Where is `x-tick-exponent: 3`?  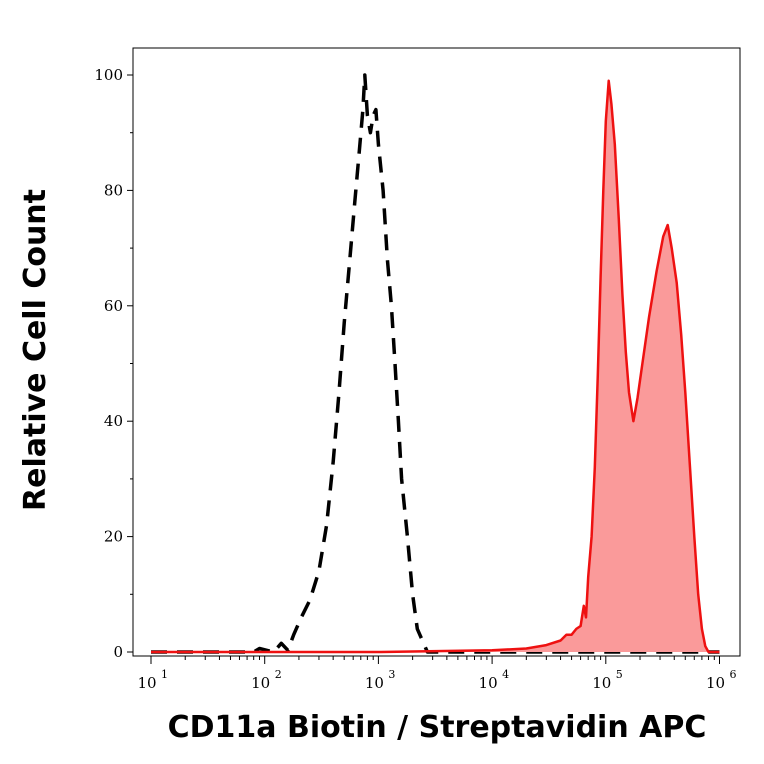 x-tick-exponent: 3 is located at coordinates (391, 674).